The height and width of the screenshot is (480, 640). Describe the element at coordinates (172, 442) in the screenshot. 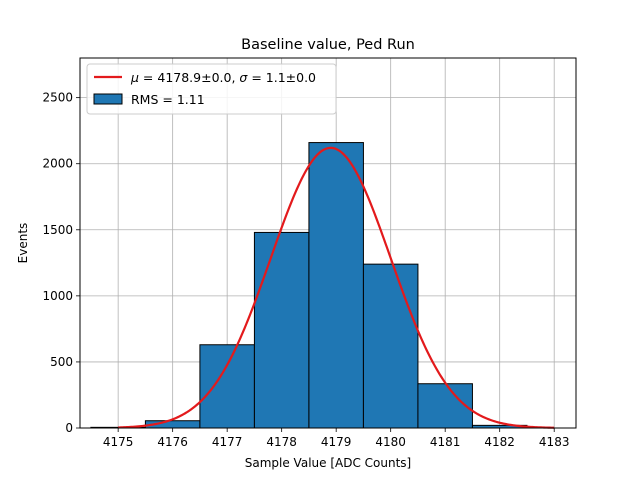

I see `x-tick-label-1: 4176` at that location.